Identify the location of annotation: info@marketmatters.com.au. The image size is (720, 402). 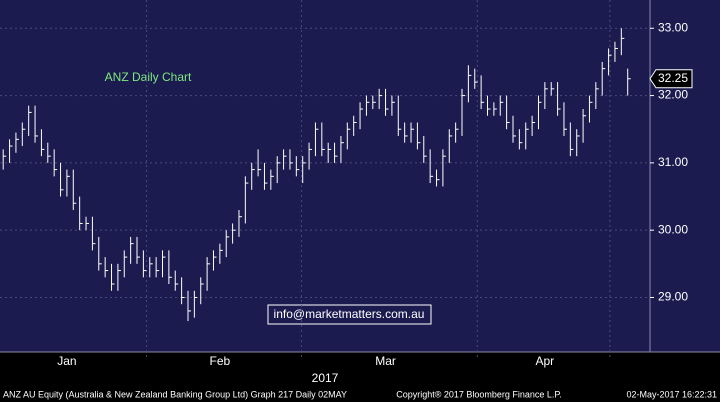
(349, 314).